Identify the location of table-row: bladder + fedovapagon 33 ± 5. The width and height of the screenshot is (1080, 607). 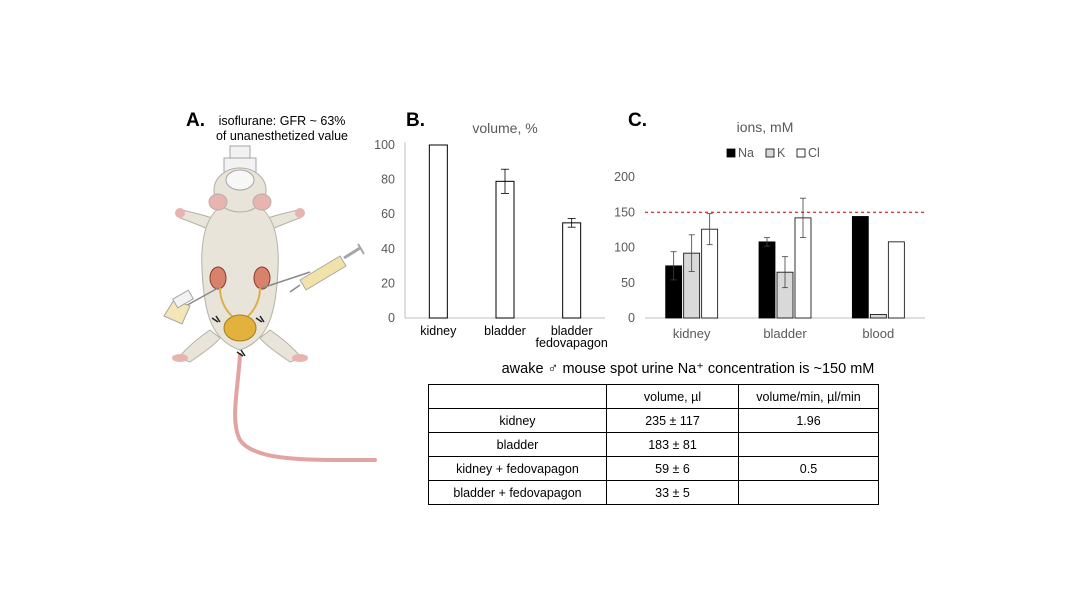
(653, 492).